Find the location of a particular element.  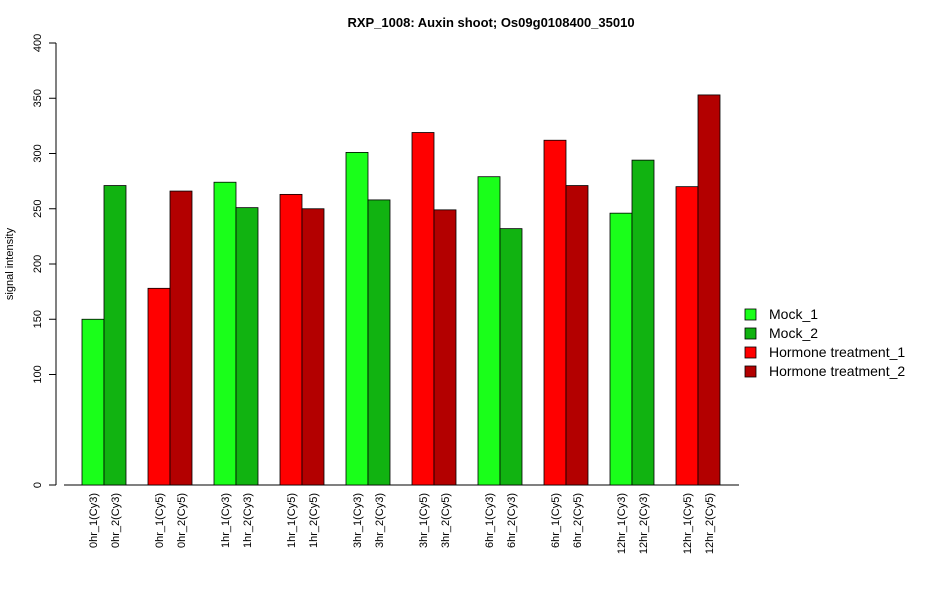

y-axis: 0 100 150 200 250 300 350 400 is located at coordinates (44, 261).